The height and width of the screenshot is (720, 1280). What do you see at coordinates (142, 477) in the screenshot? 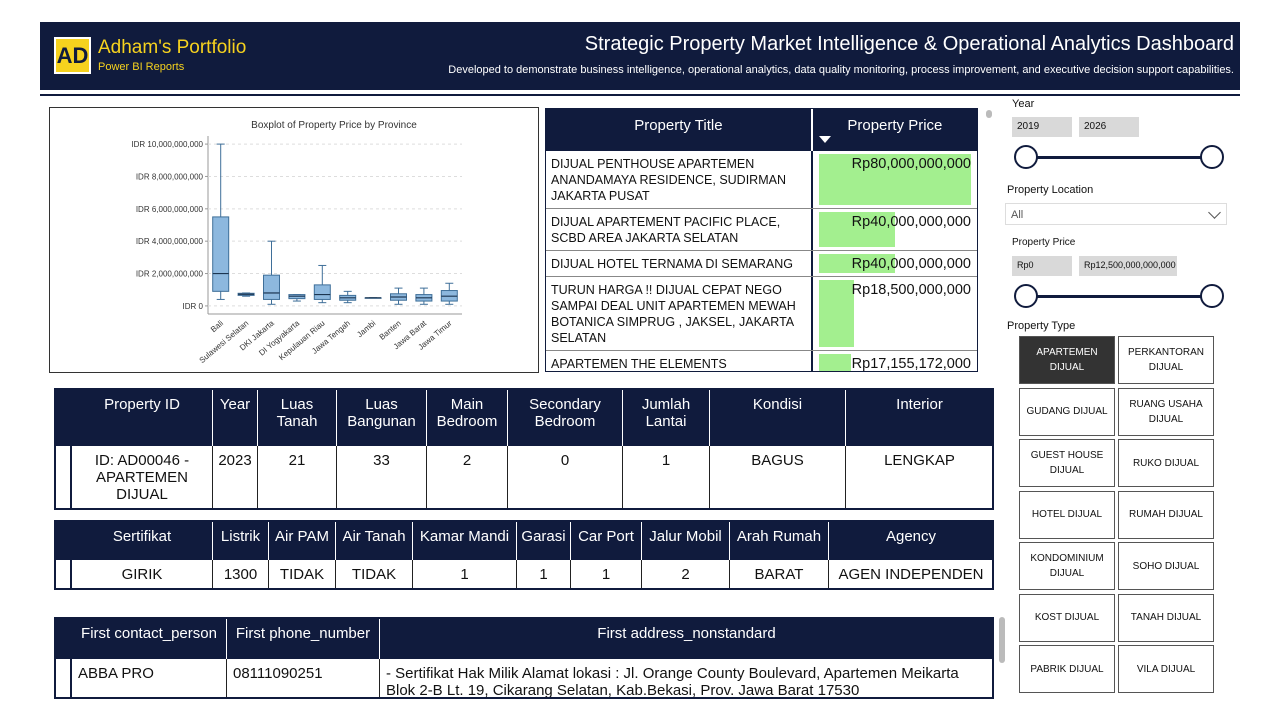
I see `table-cell: ID: AD00046 - APARTEMEN DIJUAL` at bounding box center [142, 477].